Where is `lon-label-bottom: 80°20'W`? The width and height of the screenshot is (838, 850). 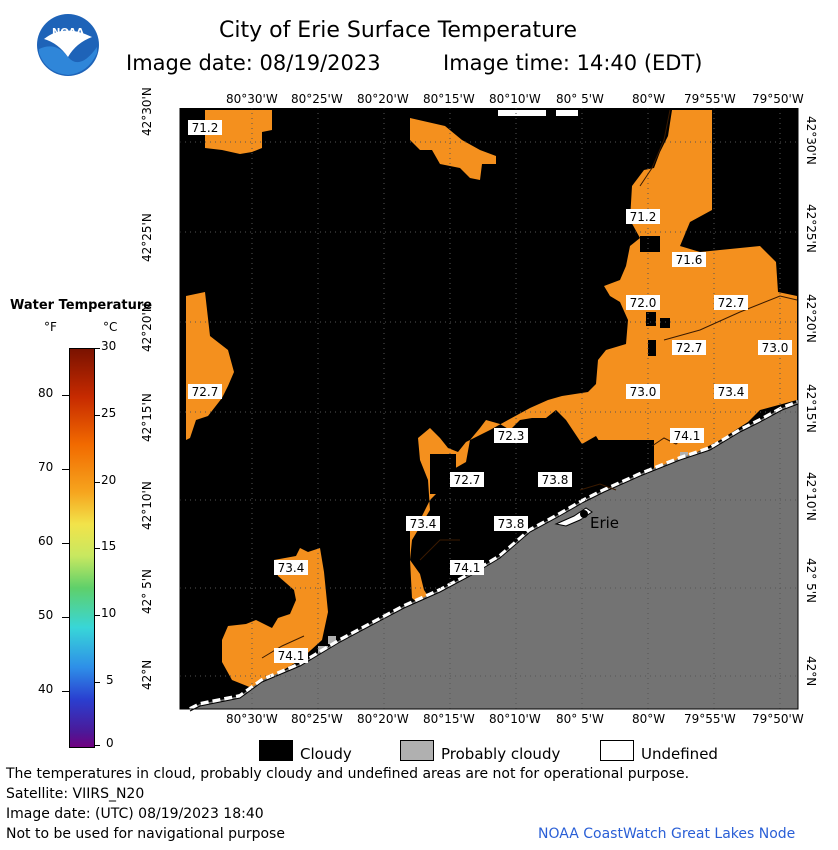
lon-label-bottom: 80°20'W is located at coordinates (383, 719).